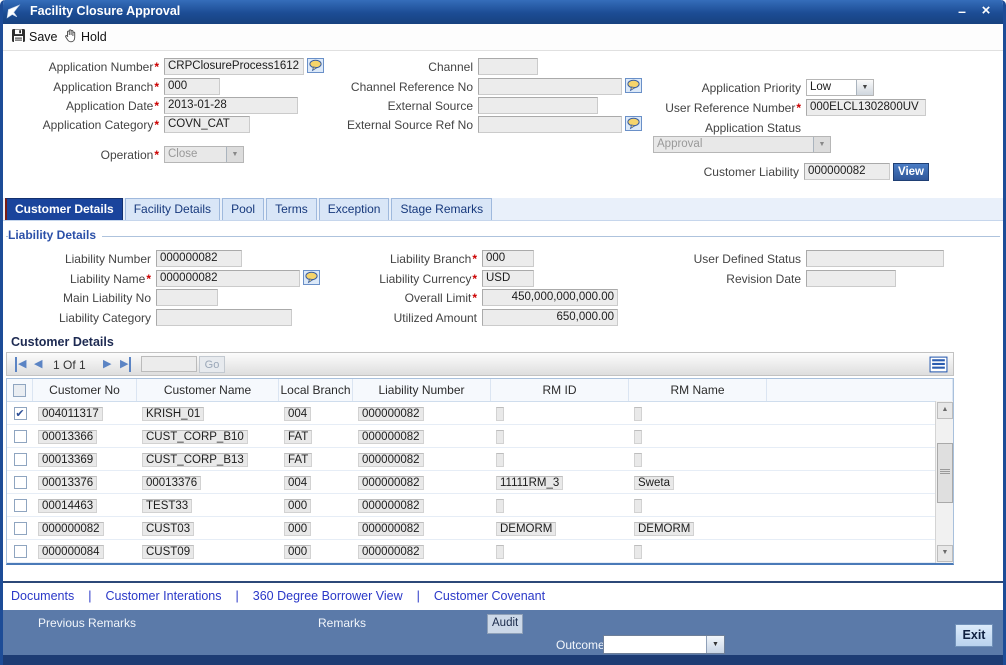  I want to click on prev-page-button: ◀, so click(38, 364).